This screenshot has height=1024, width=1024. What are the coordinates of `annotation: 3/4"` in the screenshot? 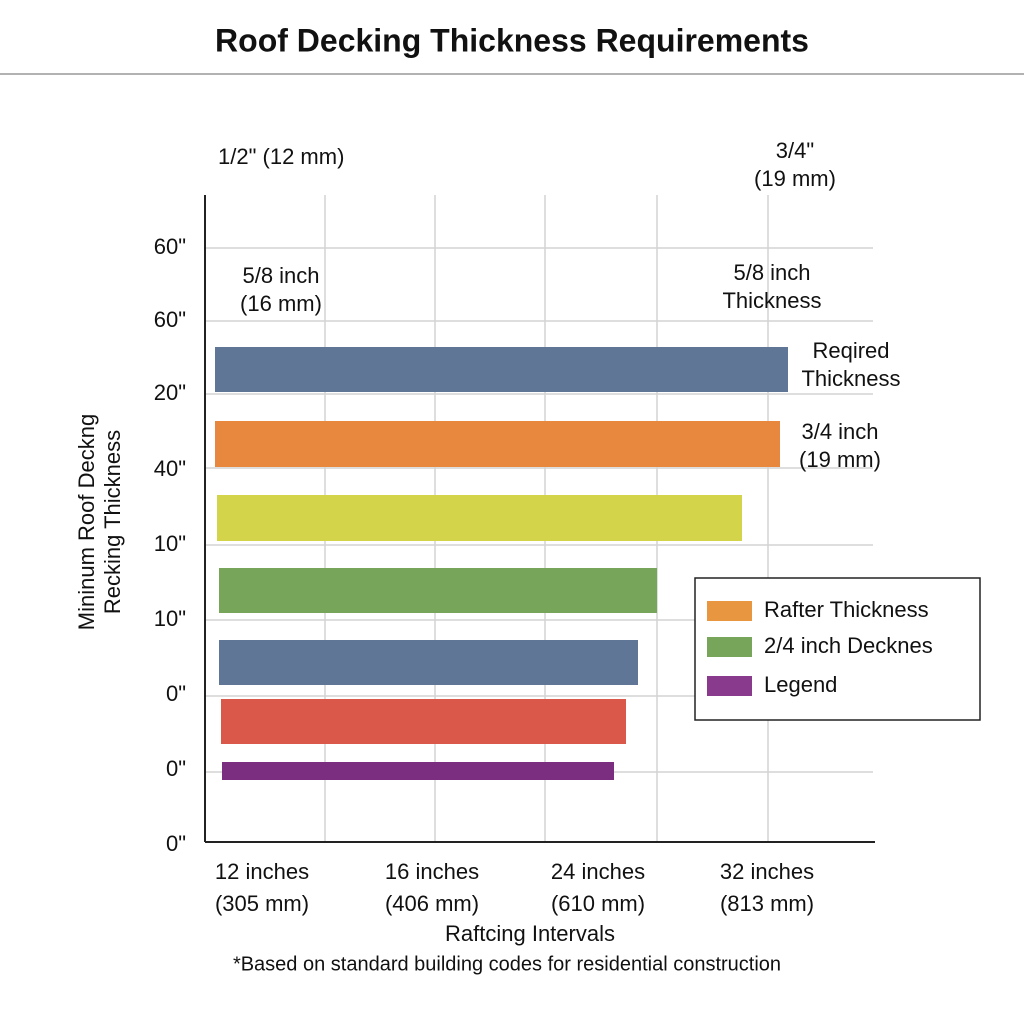 It's located at (795, 150).